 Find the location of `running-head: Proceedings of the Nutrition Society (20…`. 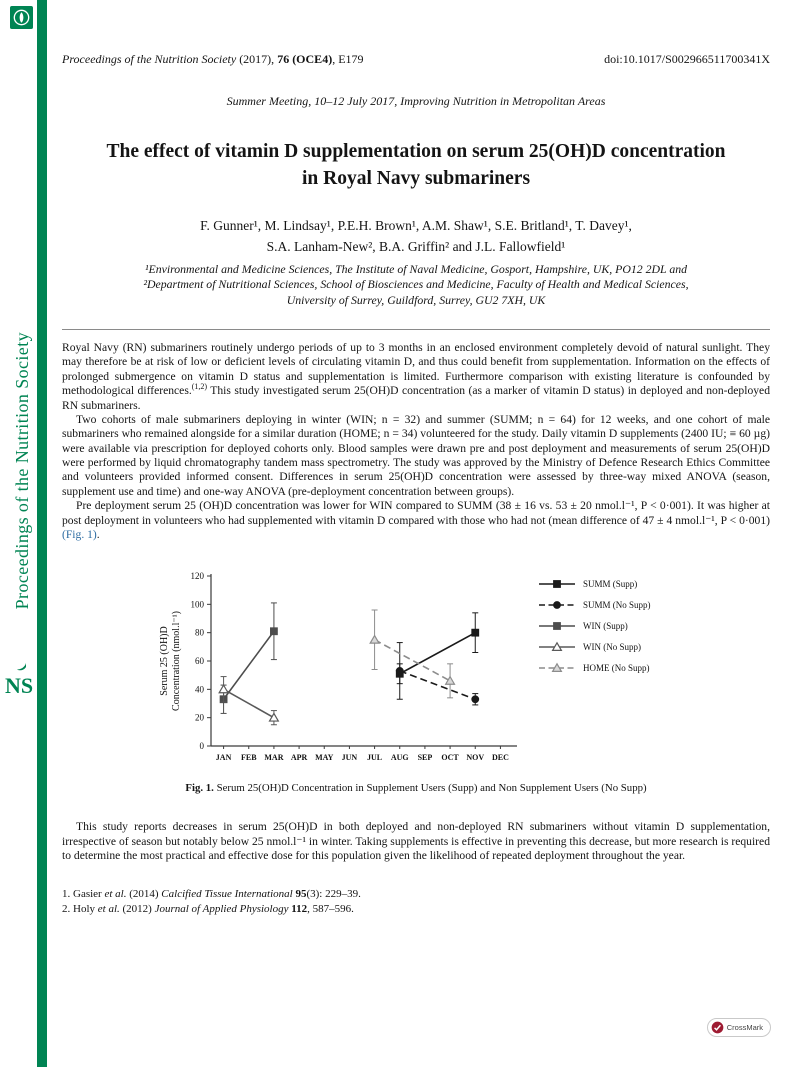

running-head: Proceedings of the Nutrition Society (20… is located at coordinates (416, 59).